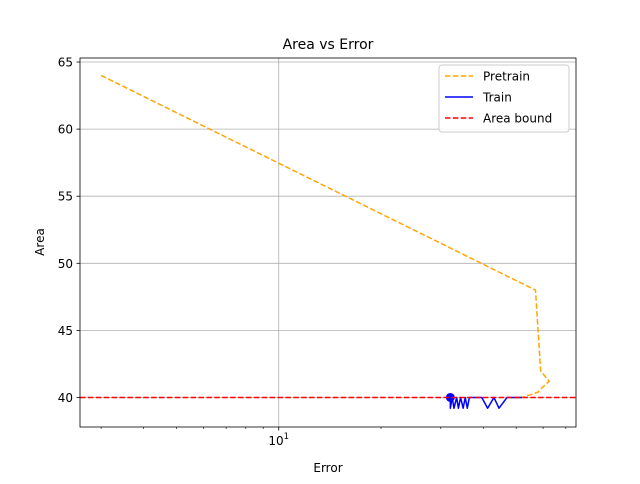 The height and width of the screenshot is (484, 640). What do you see at coordinates (517, 119) in the screenshot?
I see `legend-label-area-bound: Area bound` at bounding box center [517, 119].